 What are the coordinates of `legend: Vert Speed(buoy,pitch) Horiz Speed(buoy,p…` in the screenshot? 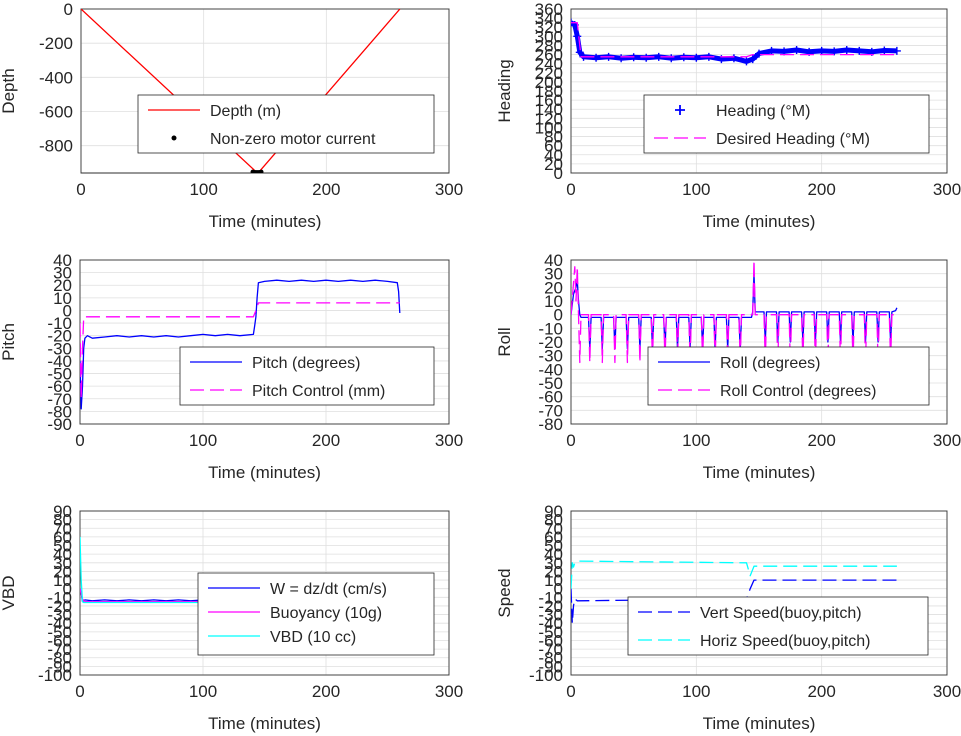 It's located at (778, 626).